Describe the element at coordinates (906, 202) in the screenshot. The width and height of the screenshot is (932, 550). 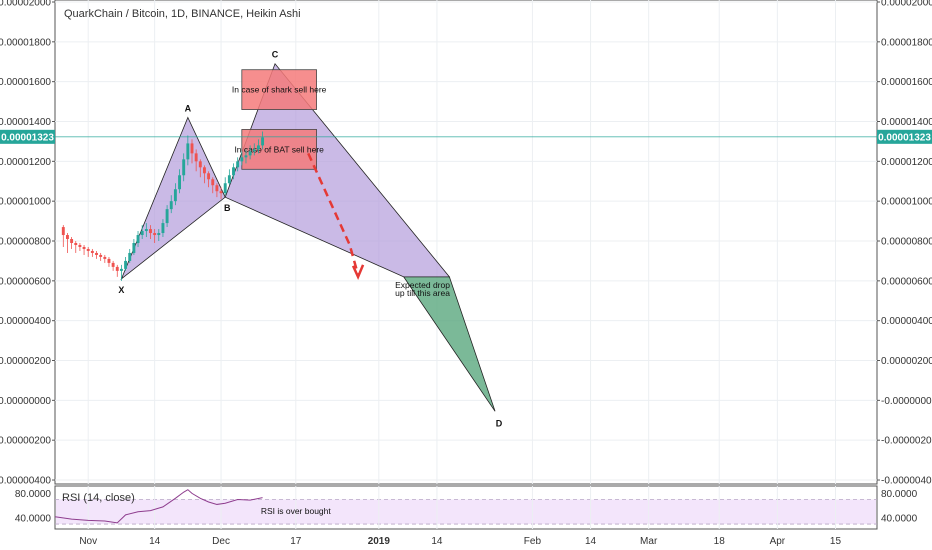
I see `y-tick-label-right: 0.00001000` at that location.